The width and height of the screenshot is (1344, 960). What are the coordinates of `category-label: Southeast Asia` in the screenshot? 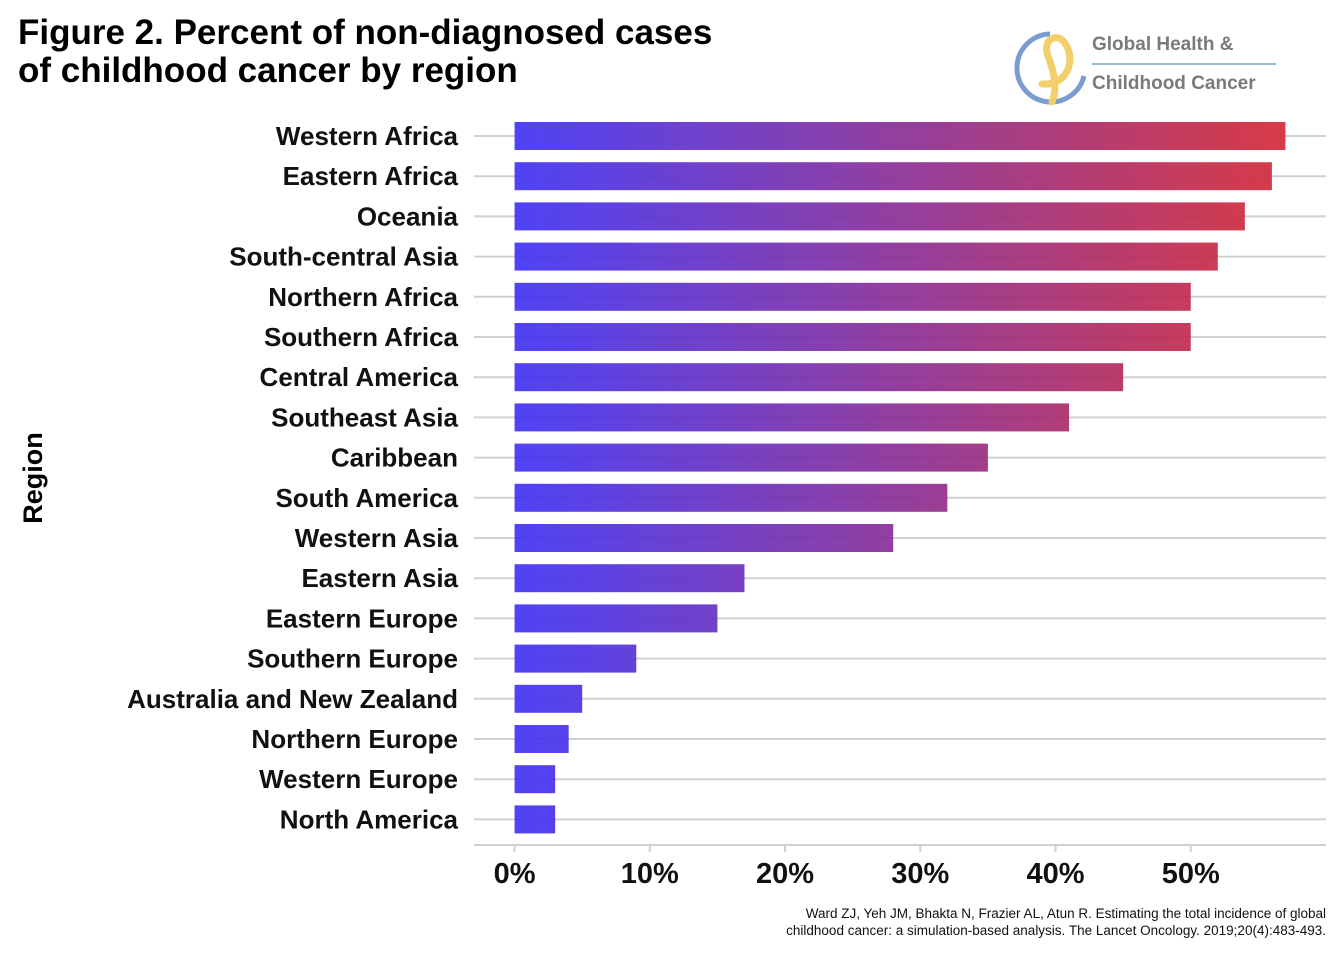 It's located at (364, 417).